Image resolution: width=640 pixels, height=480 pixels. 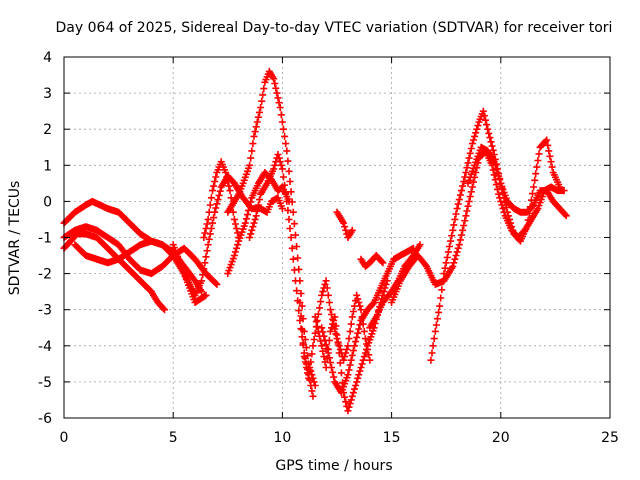 I want to click on x-tick-label: 0, so click(x=64, y=438).